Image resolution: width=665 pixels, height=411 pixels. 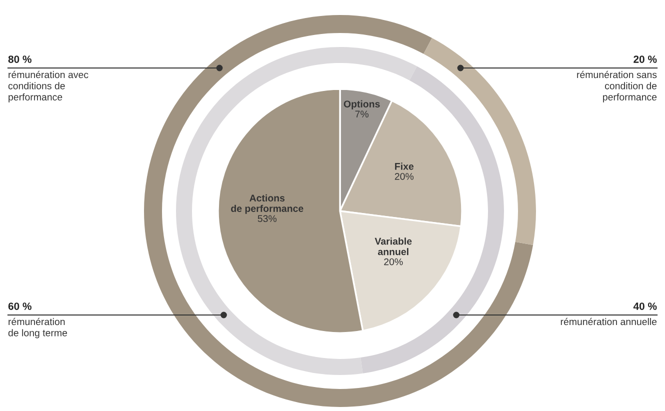 What do you see at coordinates (267, 218) in the screenshot?
I see `data-label: 53%` at bounding box center [267, 218].